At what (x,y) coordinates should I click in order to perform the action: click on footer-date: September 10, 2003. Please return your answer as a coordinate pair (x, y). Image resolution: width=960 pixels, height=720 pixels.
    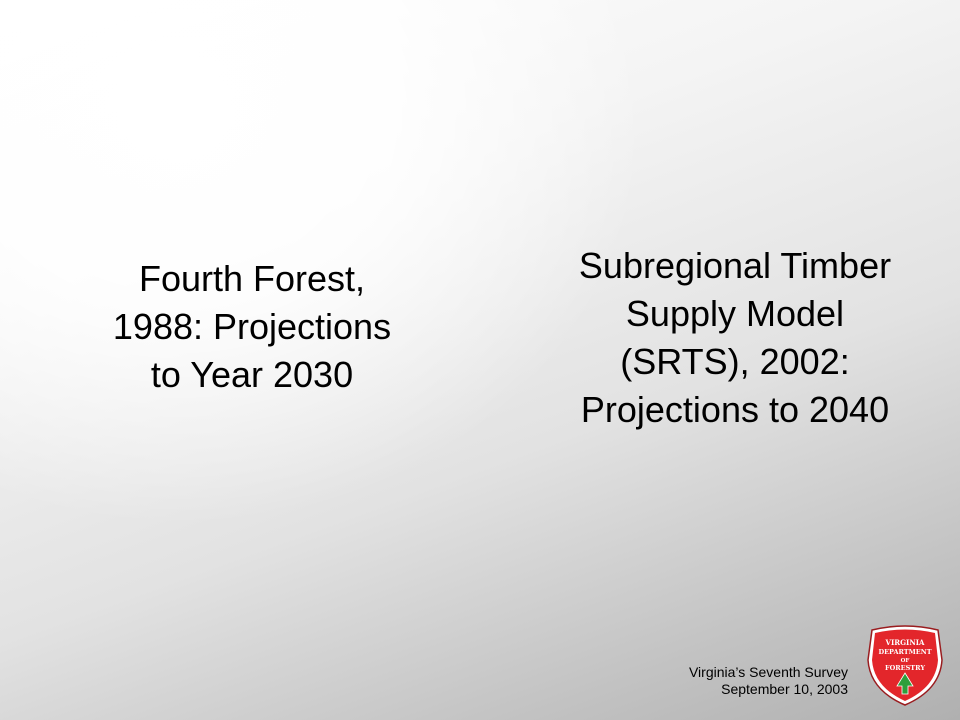
    Looking at the image, I should click on (784, 689).